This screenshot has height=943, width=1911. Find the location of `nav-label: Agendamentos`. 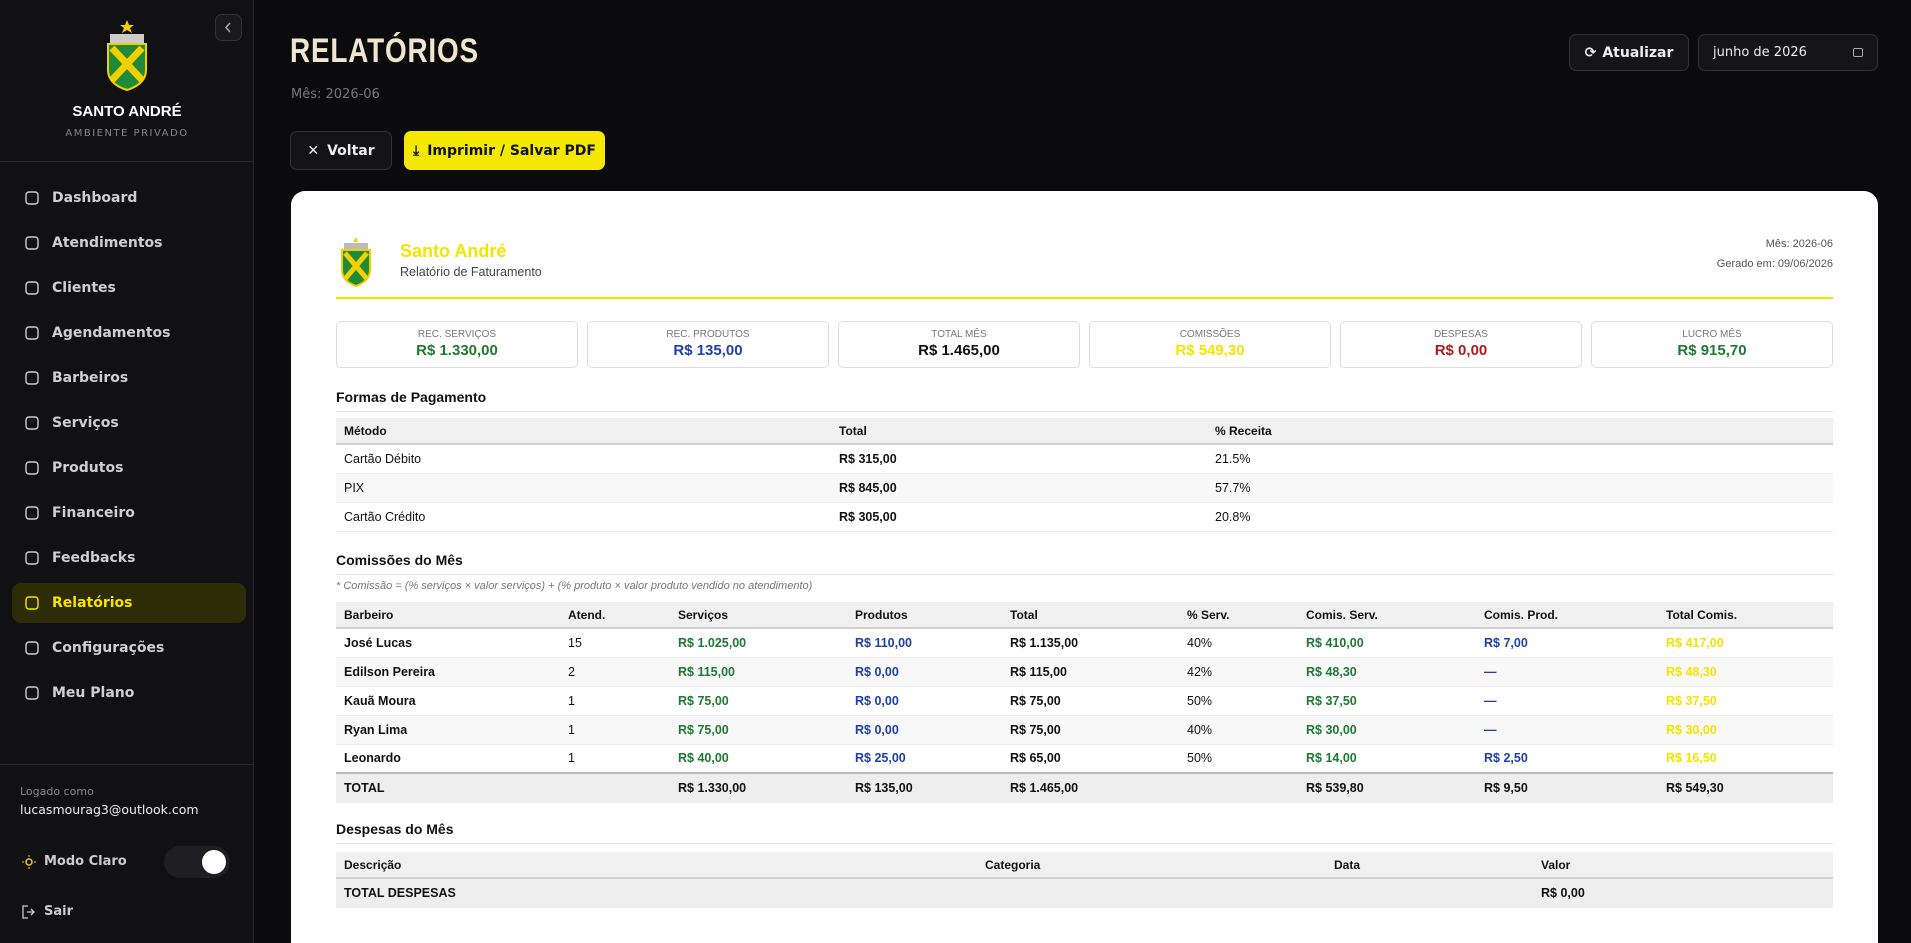

nav-label: Agendamentos is located at coordinates (111, 333).